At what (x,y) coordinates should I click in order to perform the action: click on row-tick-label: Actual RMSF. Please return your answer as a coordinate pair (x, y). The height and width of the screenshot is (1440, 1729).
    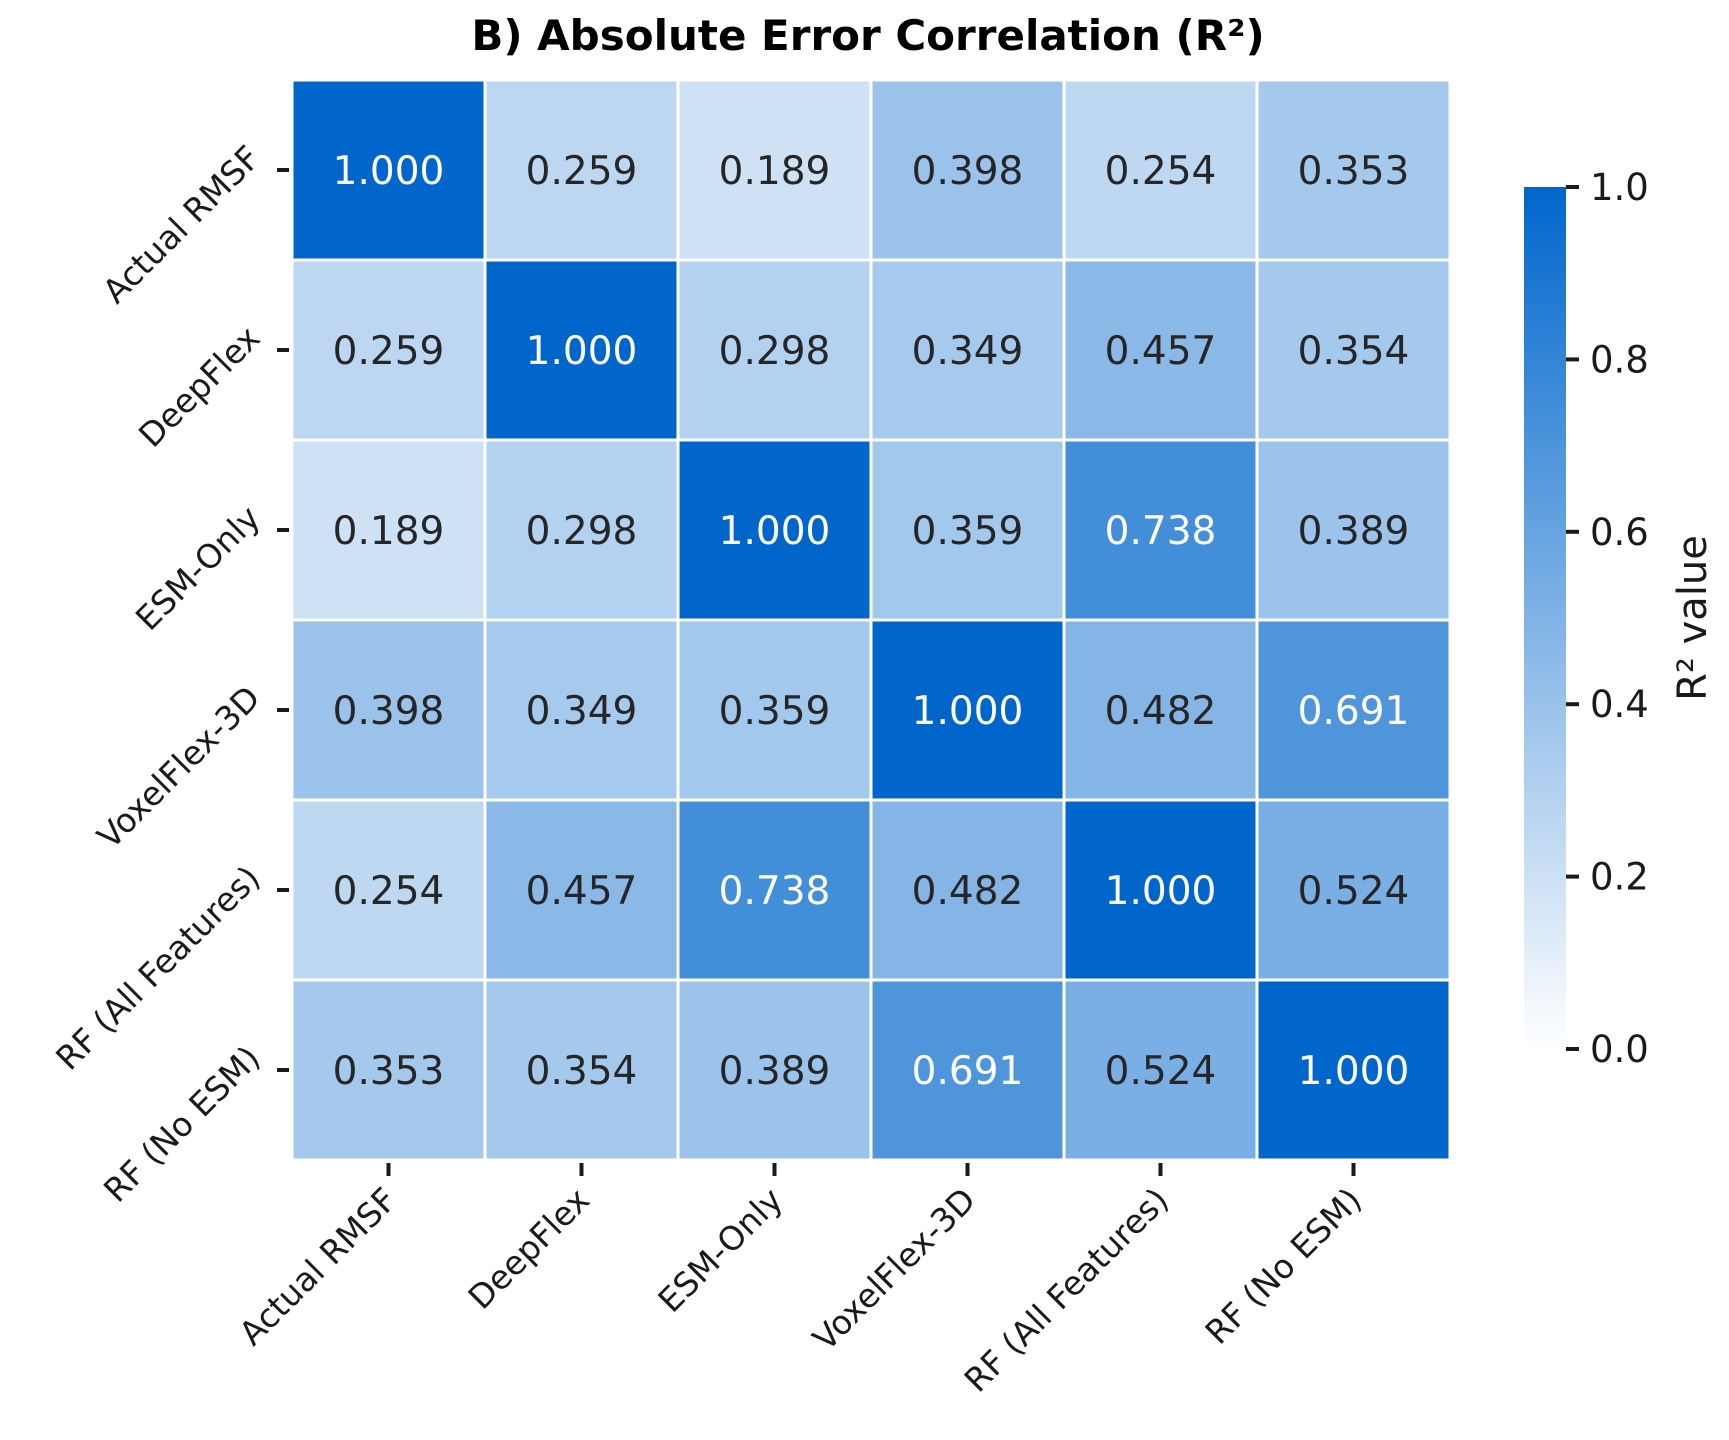
    Looking at the image, I should click on (181, 224).